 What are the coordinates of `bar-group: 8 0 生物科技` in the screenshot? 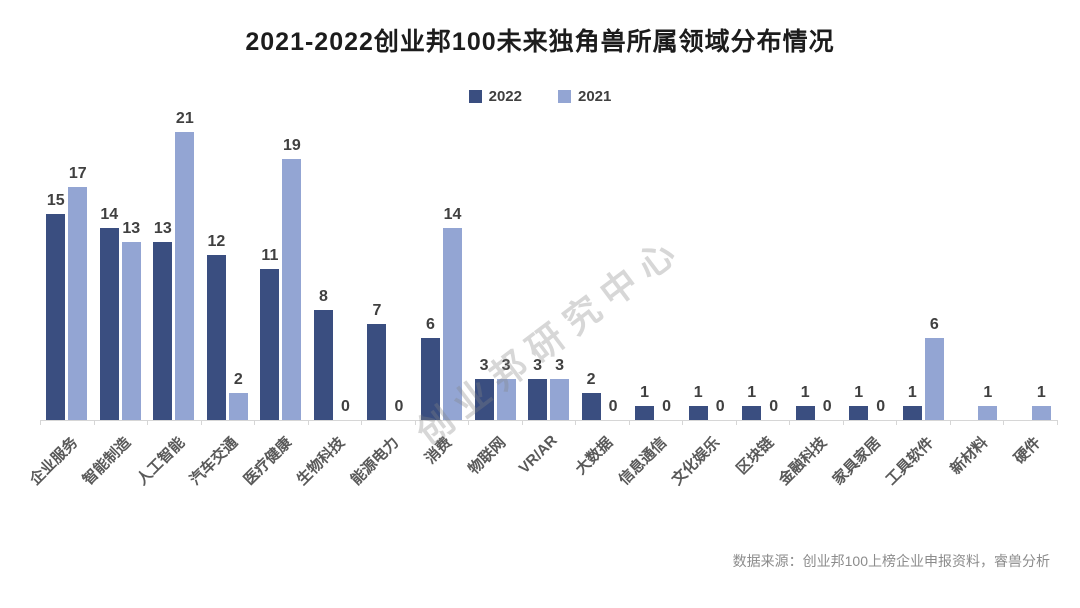 It's located at (328, 300).